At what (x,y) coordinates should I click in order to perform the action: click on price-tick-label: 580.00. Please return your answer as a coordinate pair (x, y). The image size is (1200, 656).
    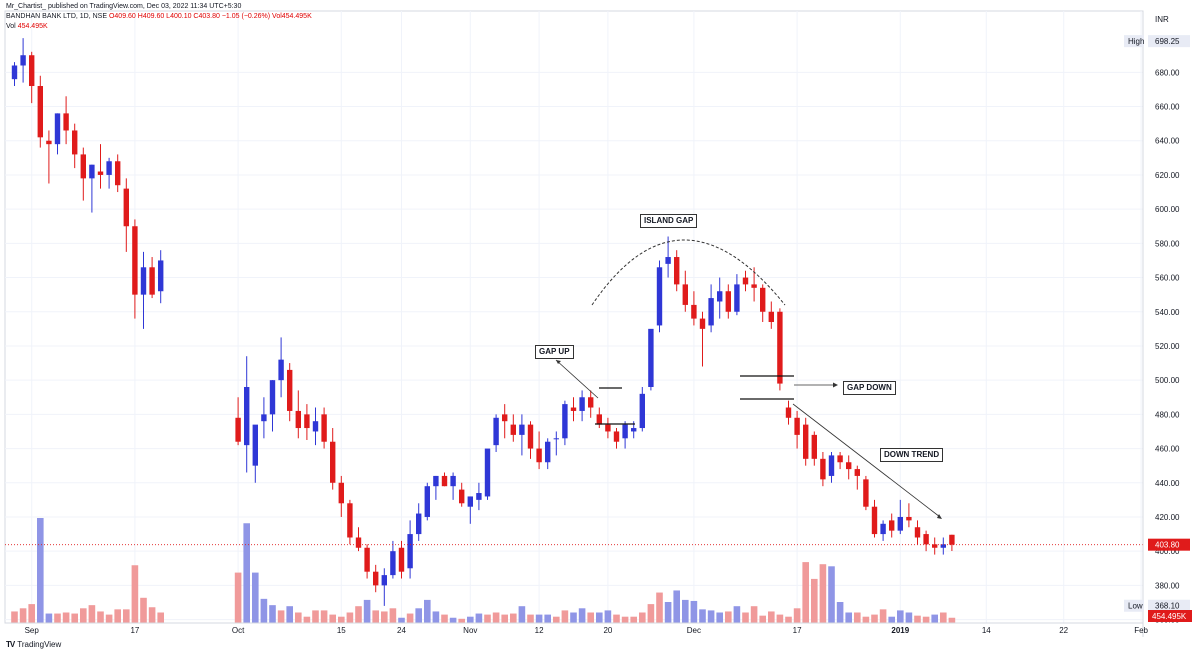
    Looking at the image, I should click on (1167, 243).